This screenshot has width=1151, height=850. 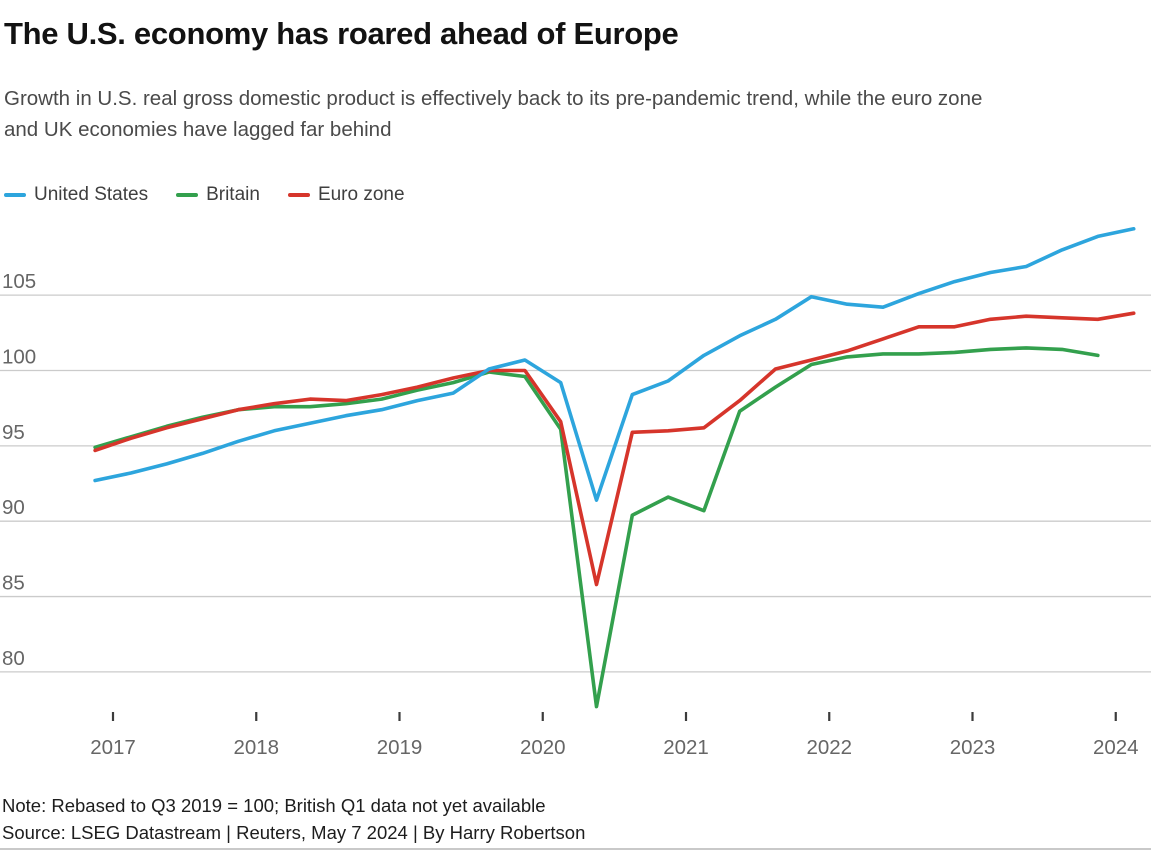 I want to click on y-axis-label-85: 85, so click(x=13, y=583).